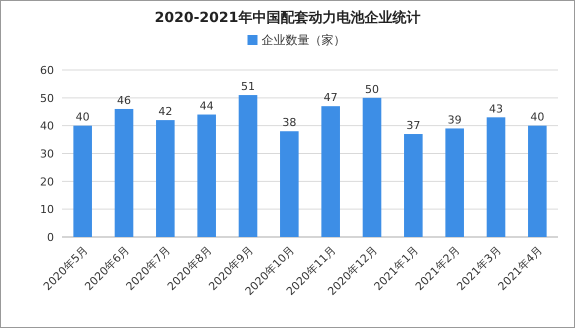 The width and height of the screenshot is (575, 328). Describe the element at coordinates (496, 109) in the screenshot. I see `data-label: 43` at that location.